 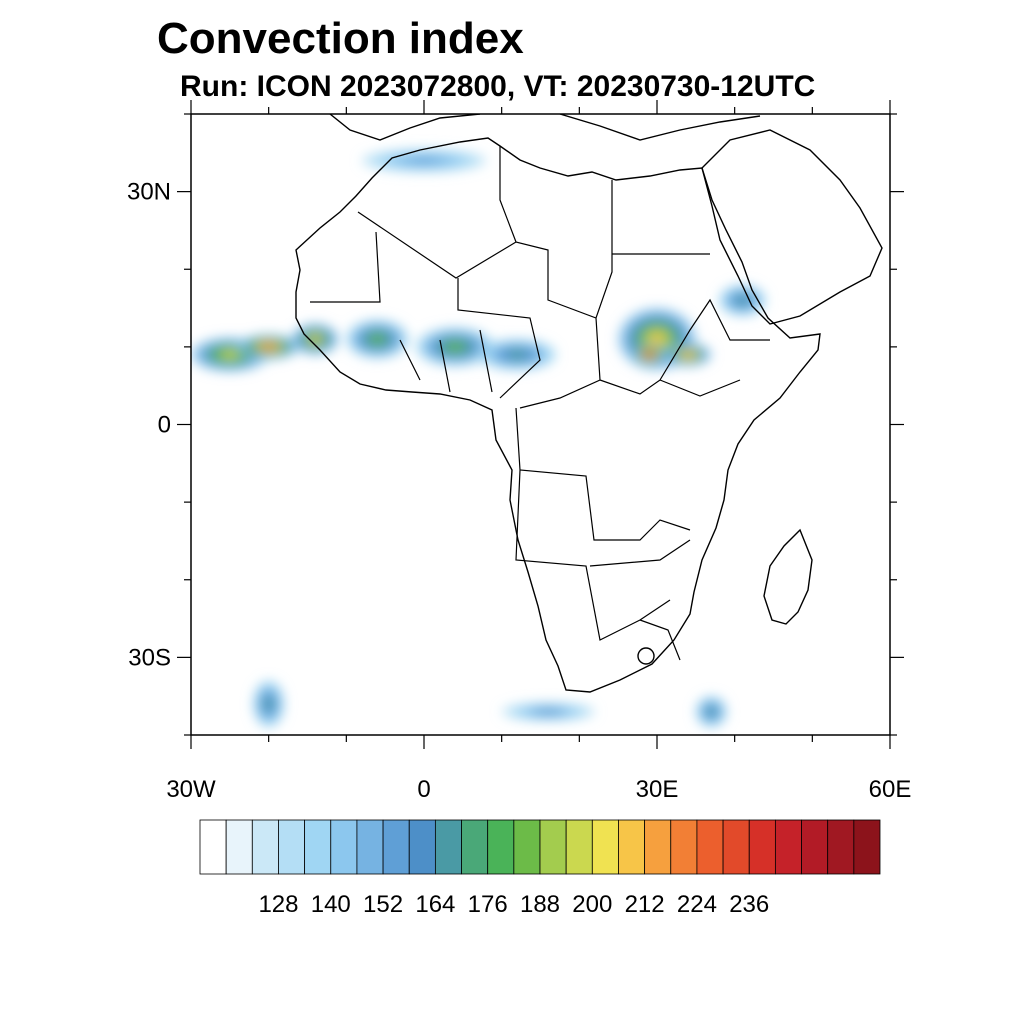 What do you see at coordinates (191, 789) in the screenshot?
I see `lon-tick-label: 30W` at bounding box center [191, 789].